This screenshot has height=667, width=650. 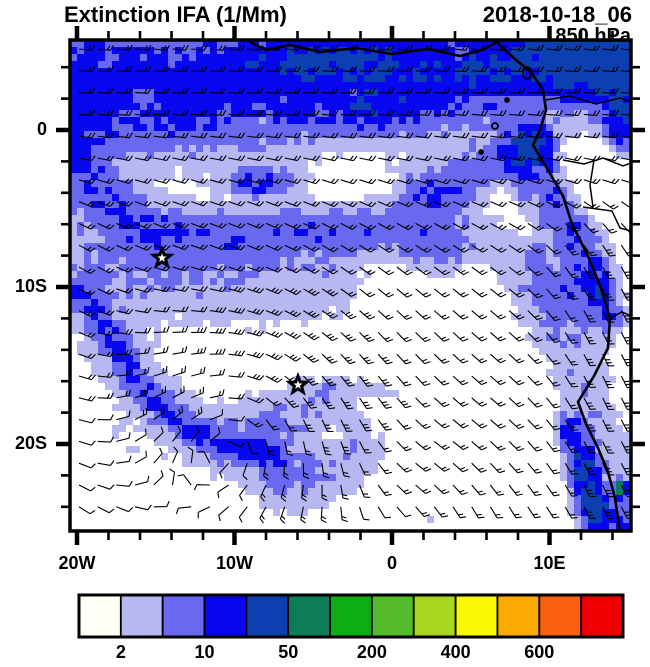 What do you see at coordinates (175, 14) in the screenshot?
I see `page-title: Extinction IFA (1/Mm)` at bounding box center [175, 14].